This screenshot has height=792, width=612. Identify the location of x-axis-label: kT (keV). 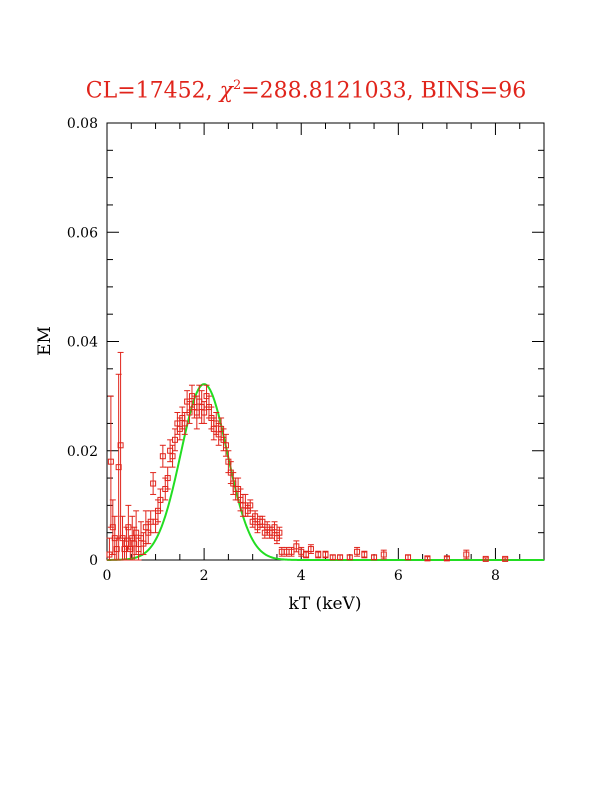
(325, 604).